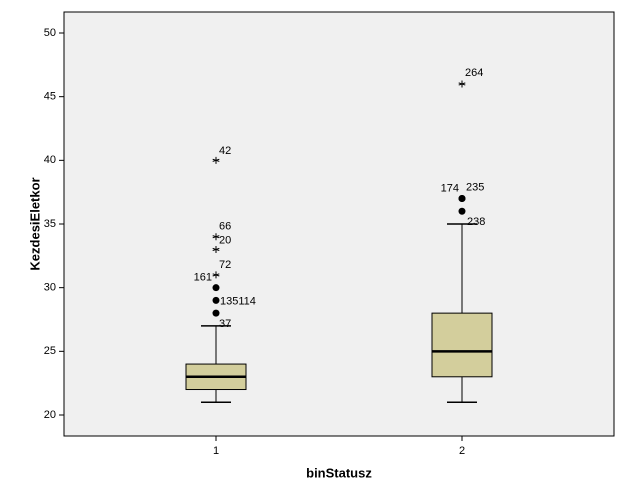 The image size is (627, 502). What do you see at coordinates (475, 187) in the screenshot?
I see `outlier-label: 235` at bounding box center [475, 187].